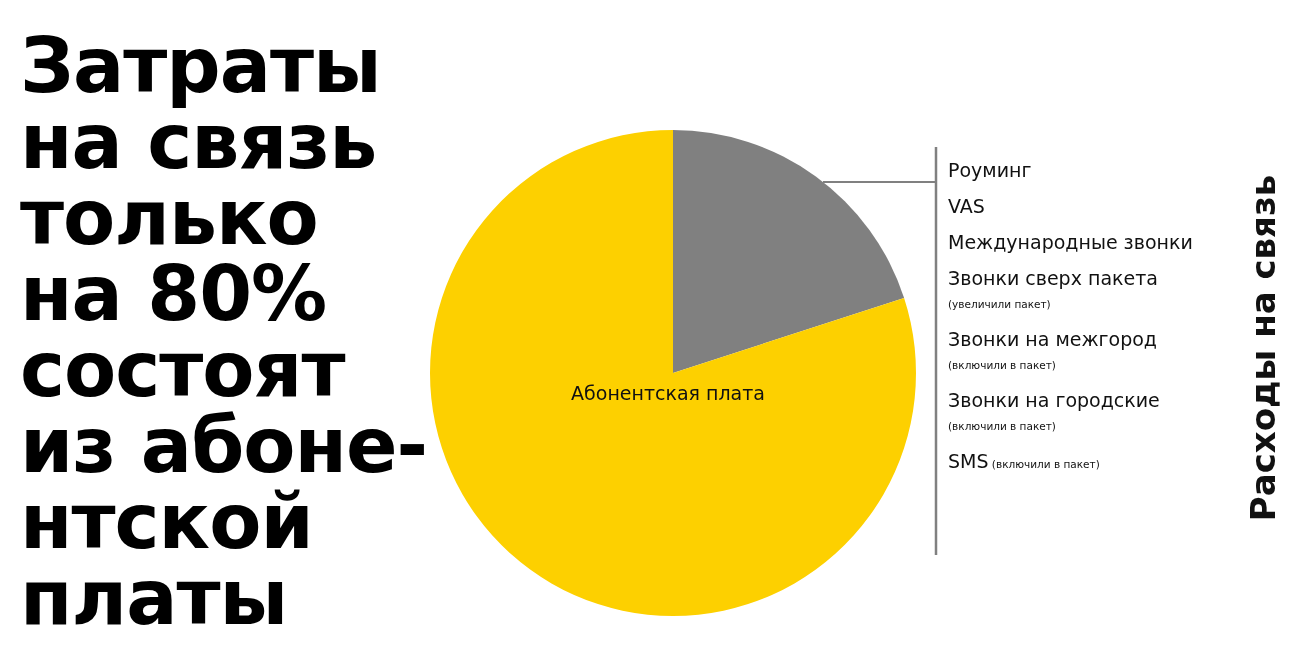 This screenshot has width=1298, height=656. Describe the element at coordinates (789, 251) in the screenshot. I see `pie-slice` at that location.